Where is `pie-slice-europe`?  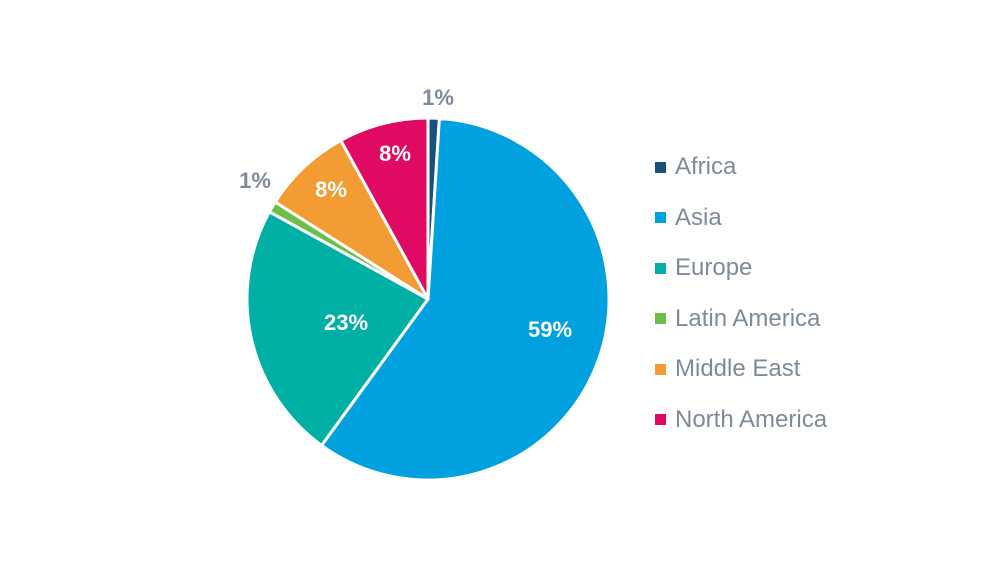 pie-slice-europe is located at coordinates (337, 328).